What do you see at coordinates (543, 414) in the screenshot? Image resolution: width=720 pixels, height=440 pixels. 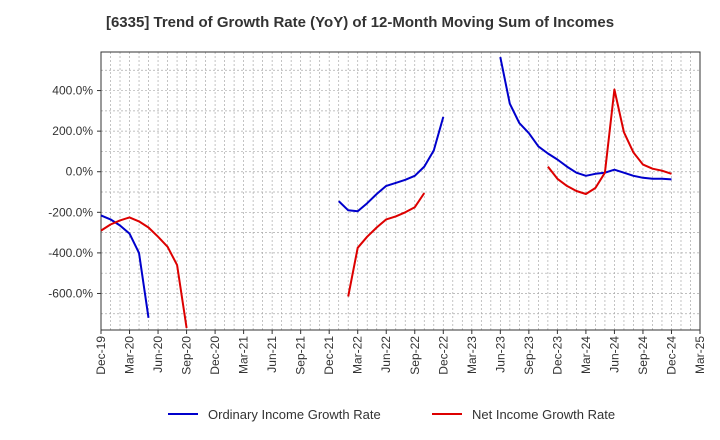 I see `legend-label: Net Income Growth Rate` at bounding box center [543, 414].